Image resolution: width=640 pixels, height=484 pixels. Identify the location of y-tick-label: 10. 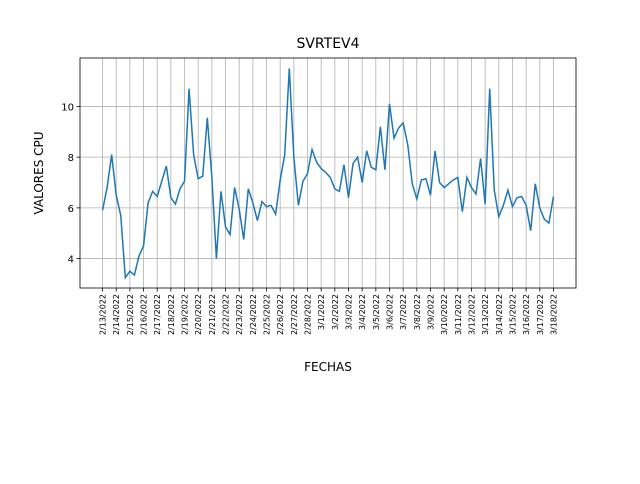
(67, 107).